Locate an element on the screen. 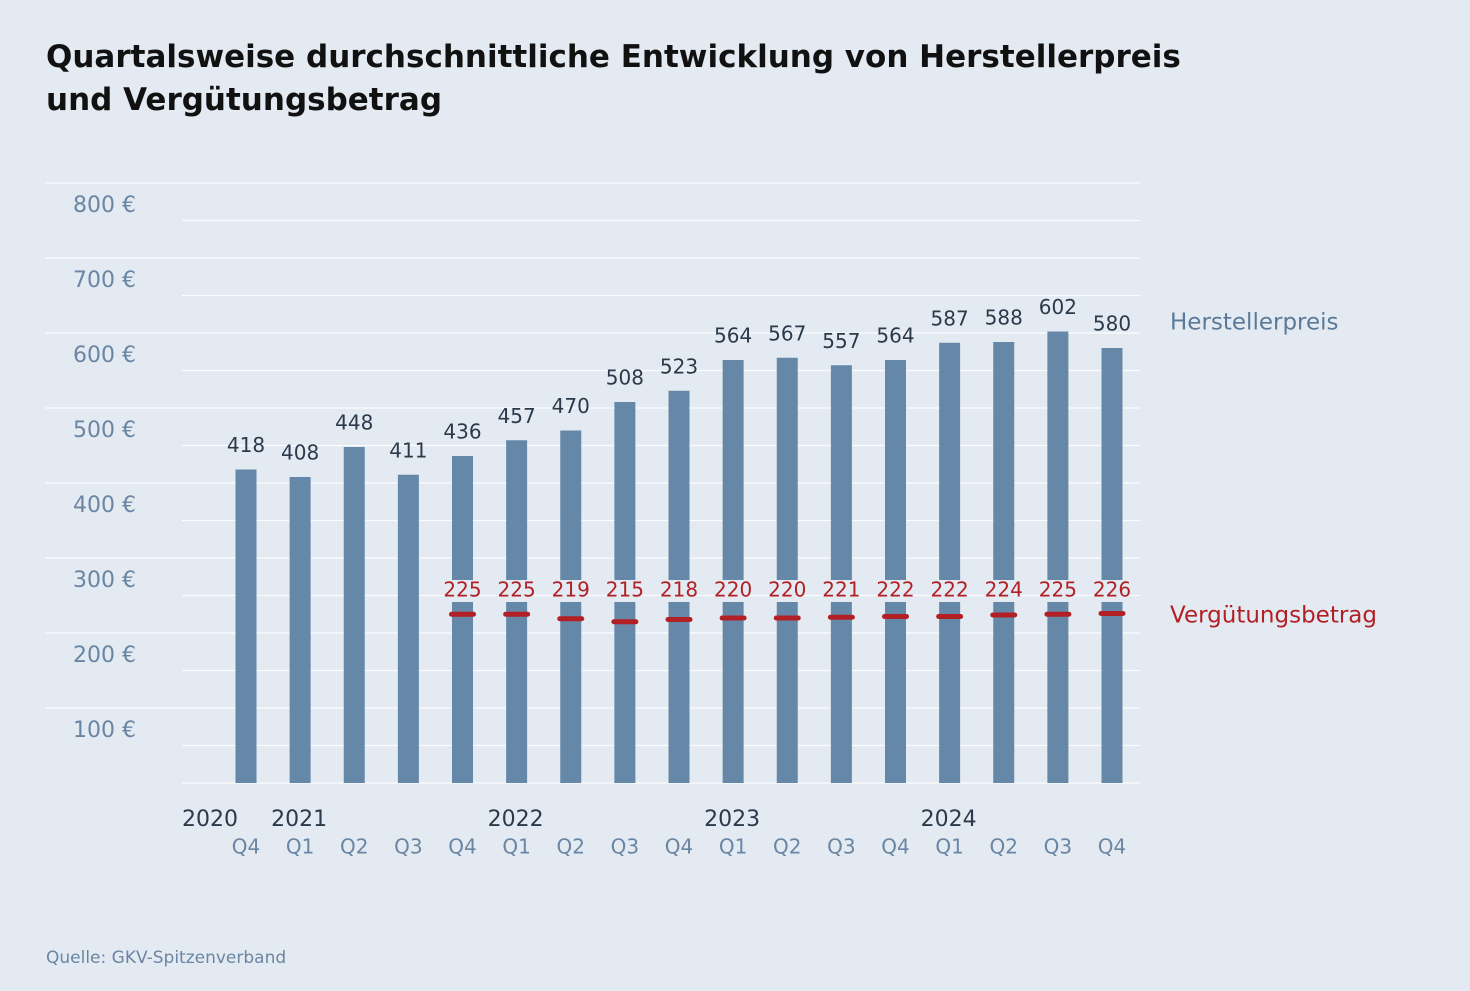  value-label: 418 is located at coordinates (246, 445).